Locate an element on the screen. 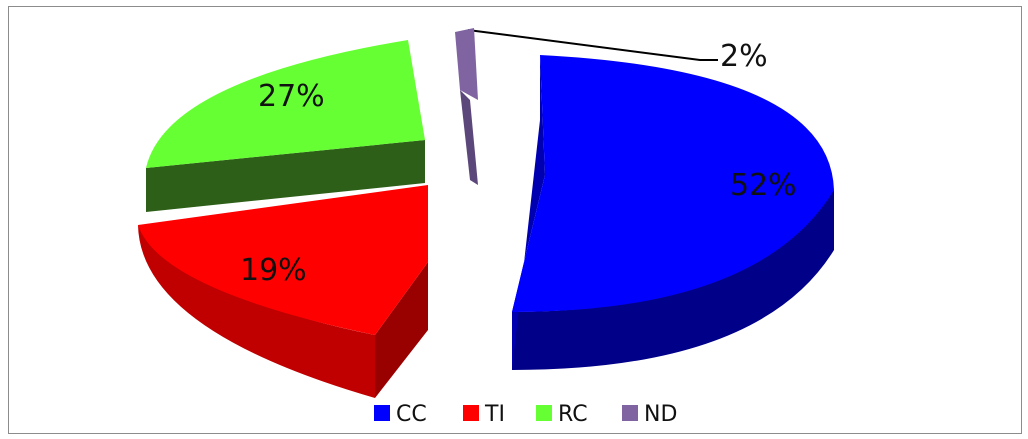  label-cc: 52% is located at coordinates (763, 185).